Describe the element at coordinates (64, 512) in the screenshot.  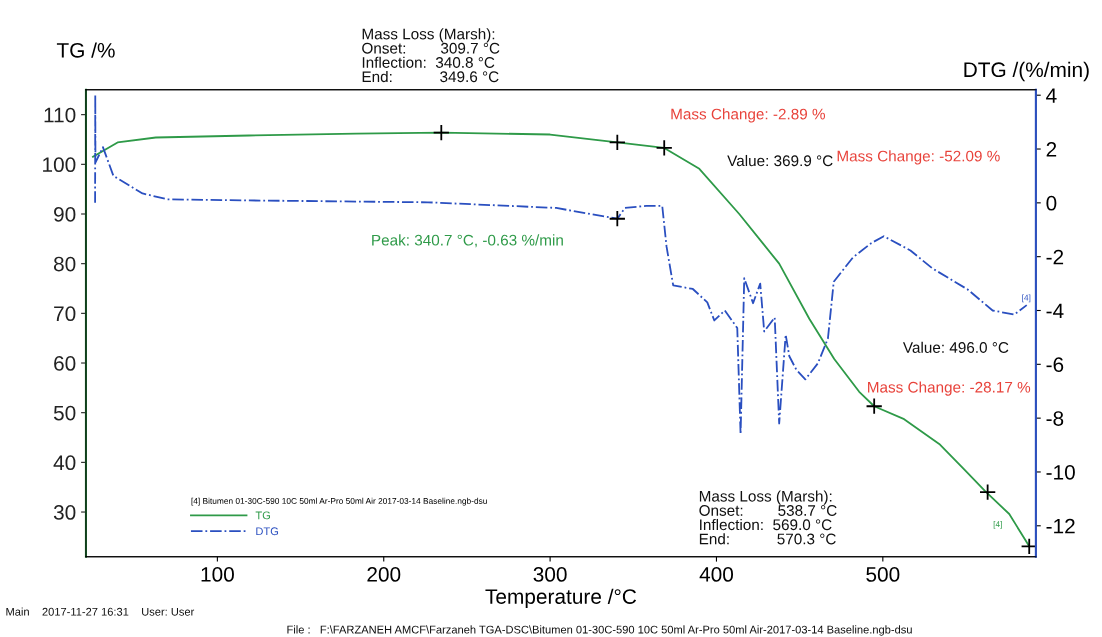
I see `y-tick-label: 30` at that location.